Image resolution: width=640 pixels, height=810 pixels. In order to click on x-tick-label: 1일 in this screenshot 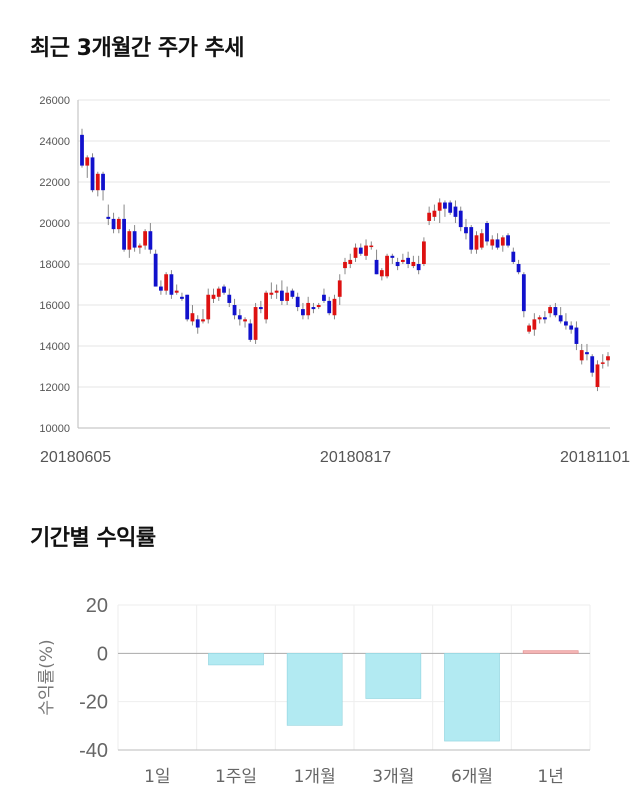, I will do `click(157, 777)`.